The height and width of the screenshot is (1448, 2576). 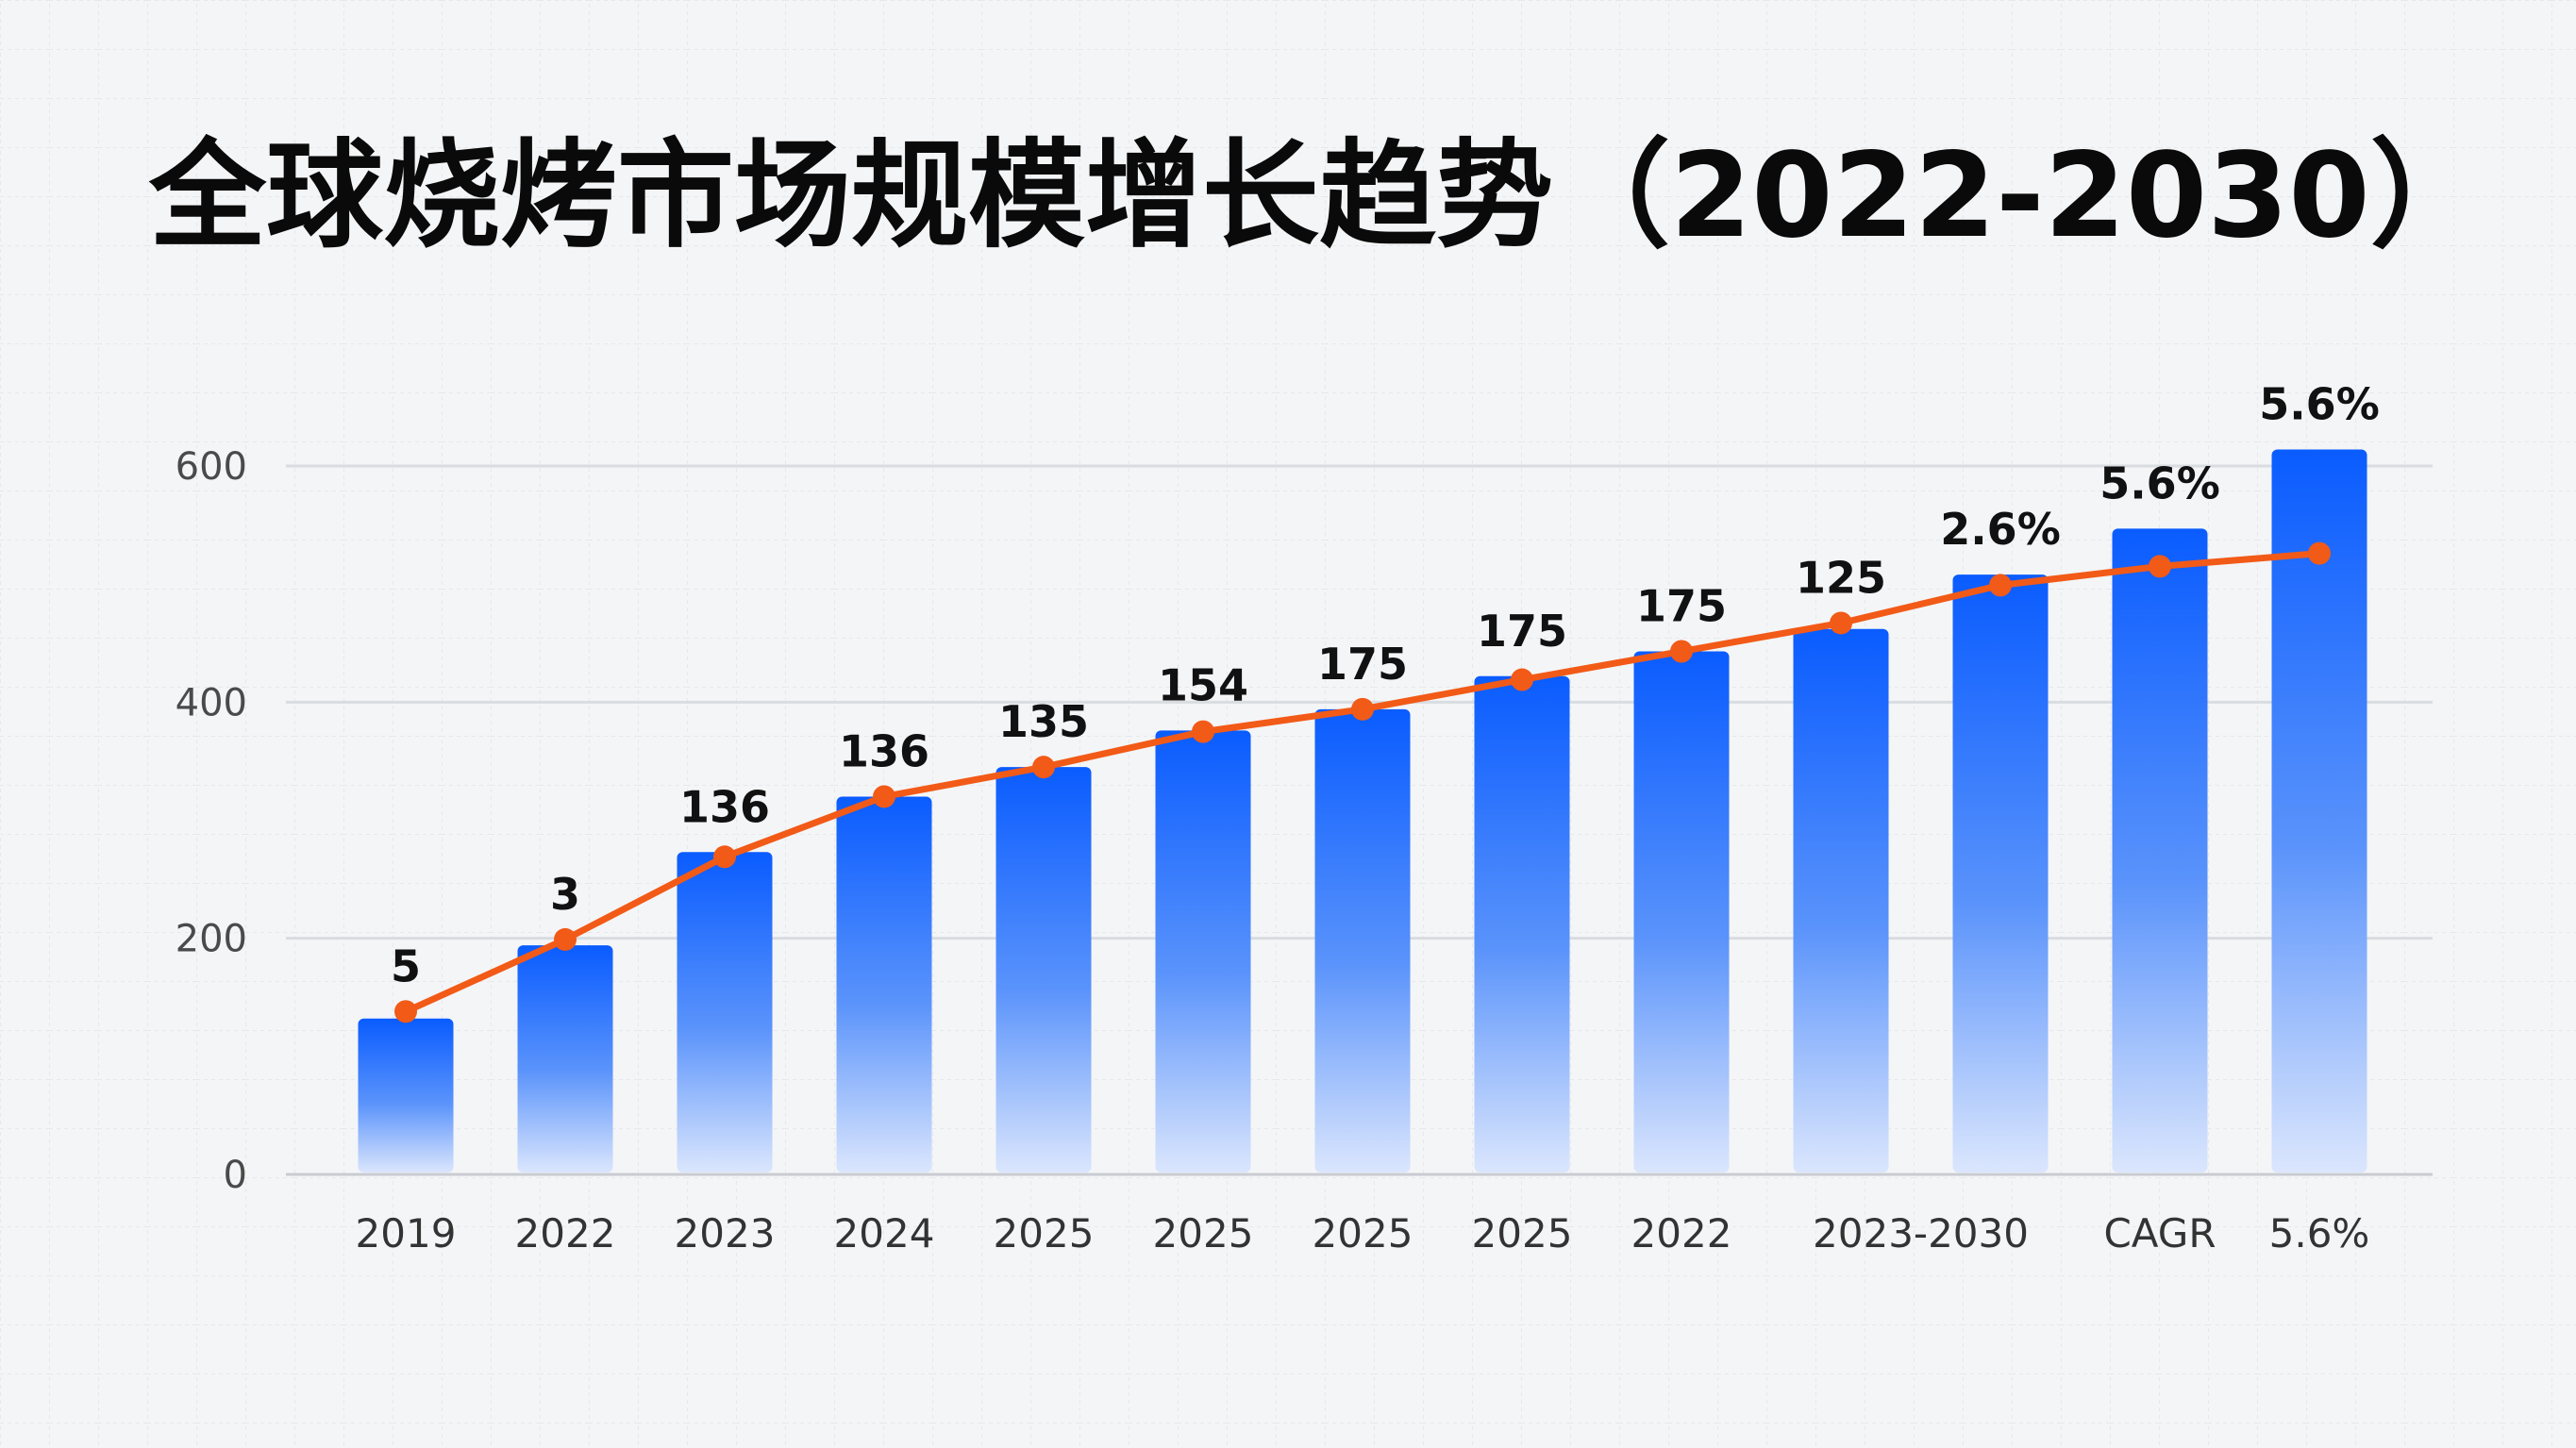 I want to click on y-tick-label: 600, so click(x=211, y=467).